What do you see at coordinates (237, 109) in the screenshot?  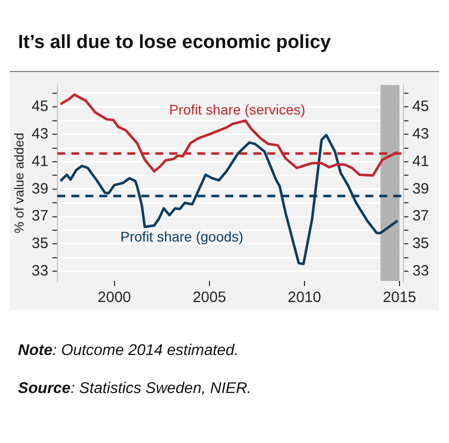 I see `series-label: Profit share (services)` at bounding box center [237, 109].